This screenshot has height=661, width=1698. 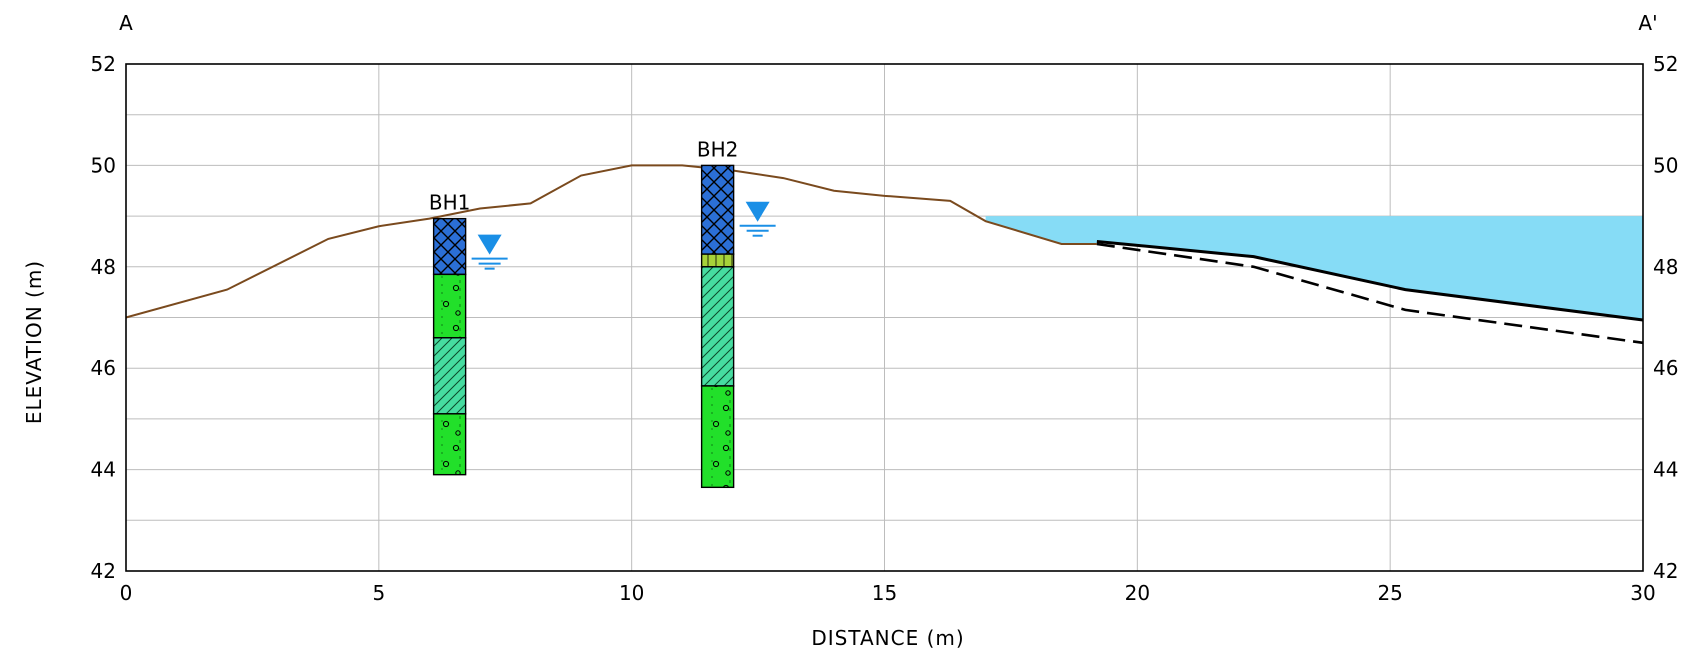 I want to click on section-end-label: A', so click(x=1647, y=23).